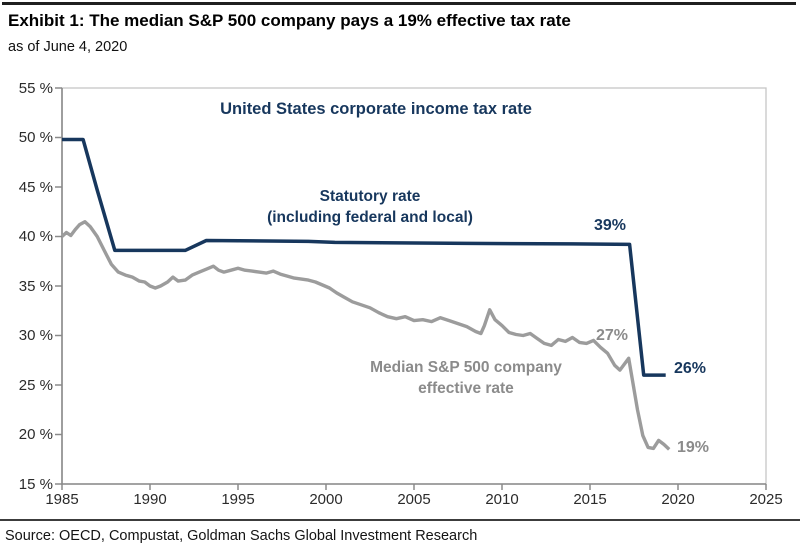  Describe the element at coordinates (466, 388) in the screenshot. I see `effective-rate-label-line2: effective rate` at that location.